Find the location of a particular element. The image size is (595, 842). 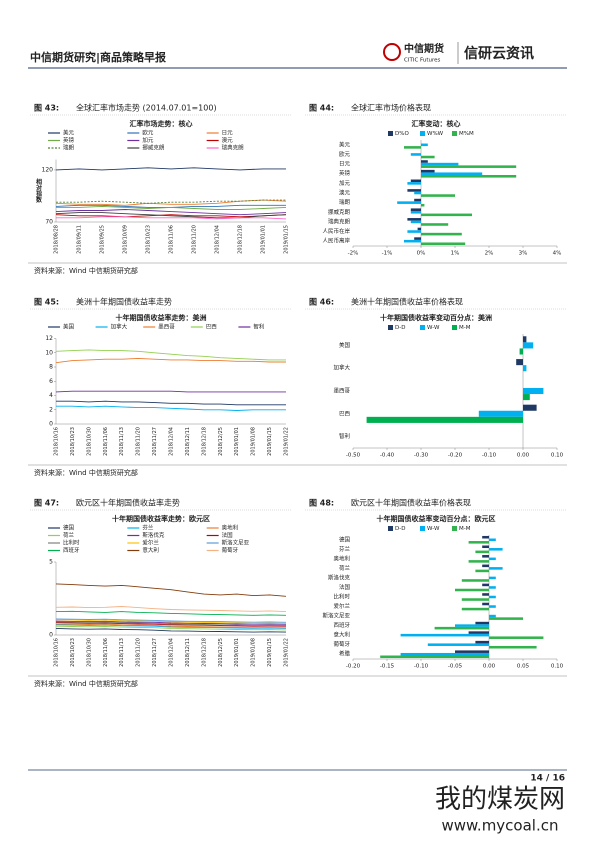

figure-caption: 全球汇率市场走势 (2014.07.01=100) is located at coordinates (146, 108).